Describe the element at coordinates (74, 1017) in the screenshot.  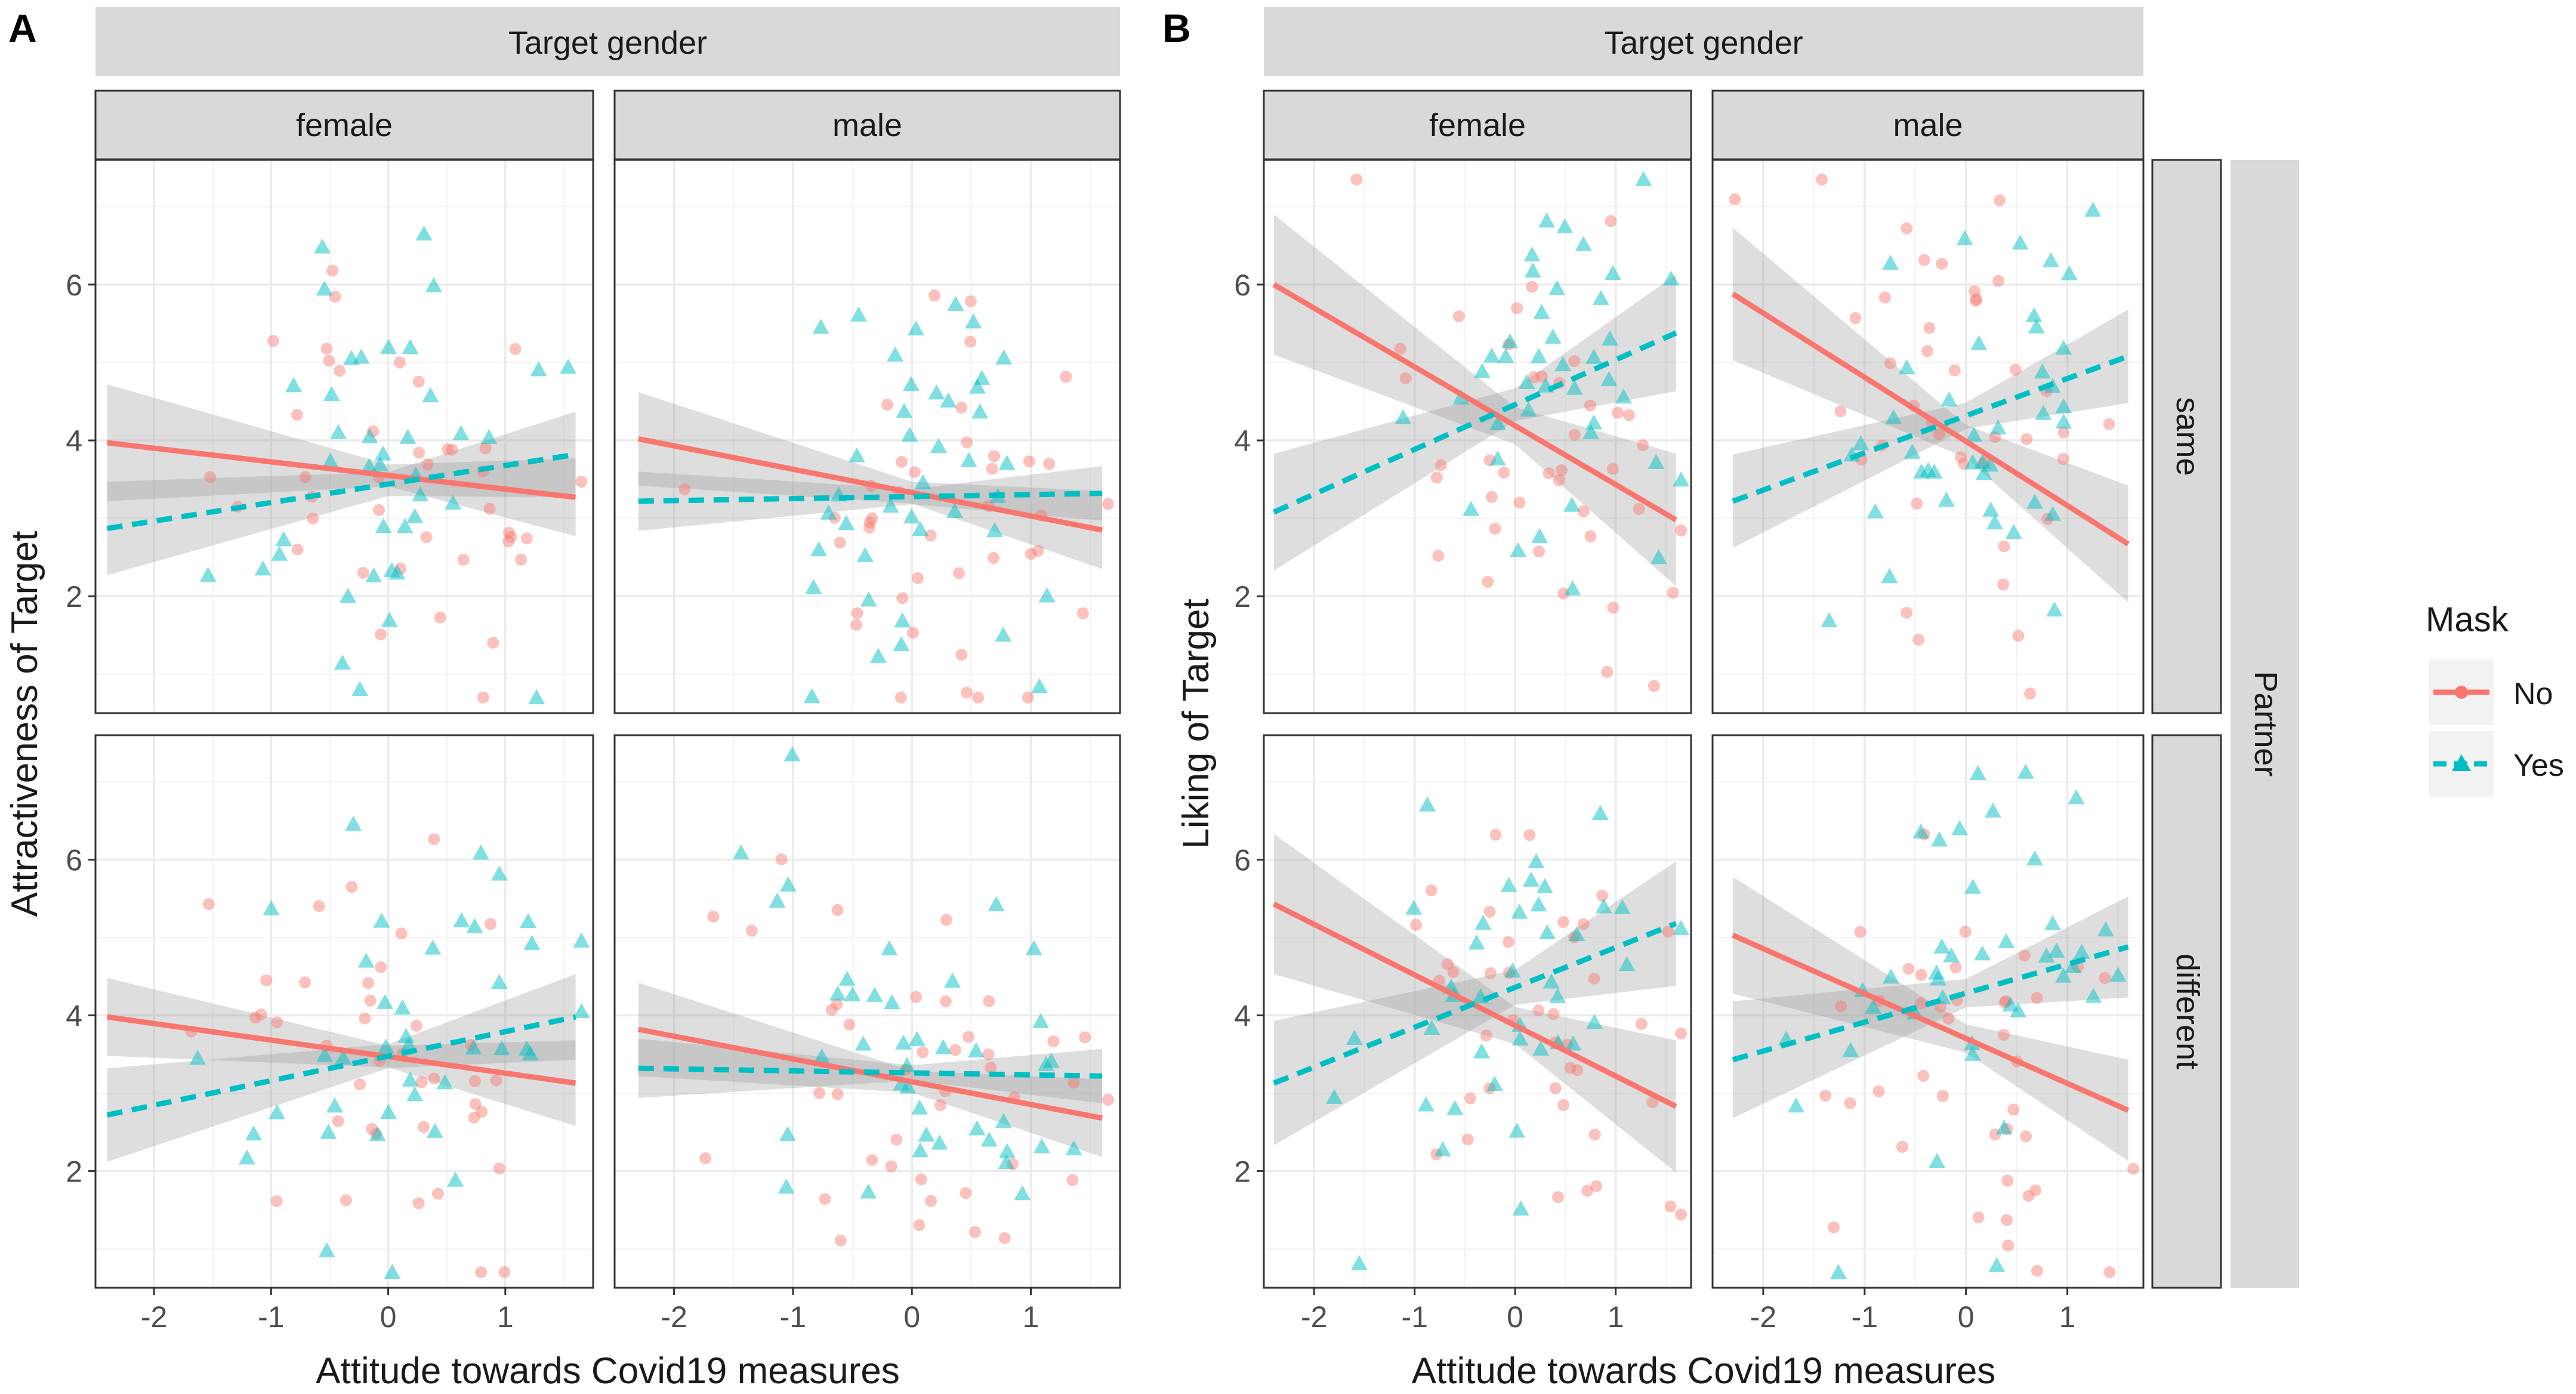
I see `y-tick-label: 4` at that location.